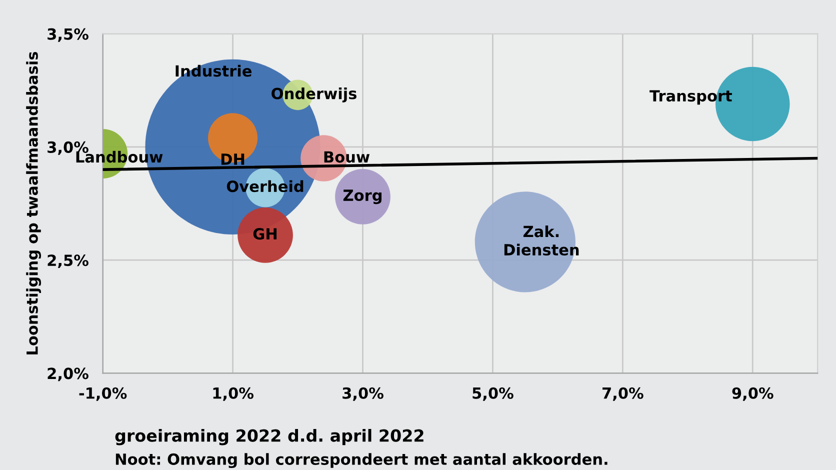 The height and width of the screenshot is (470, 836). I want to click on text: Noot: Omvang bol correspondeert met aantal akkoorden., so click(362, 460).